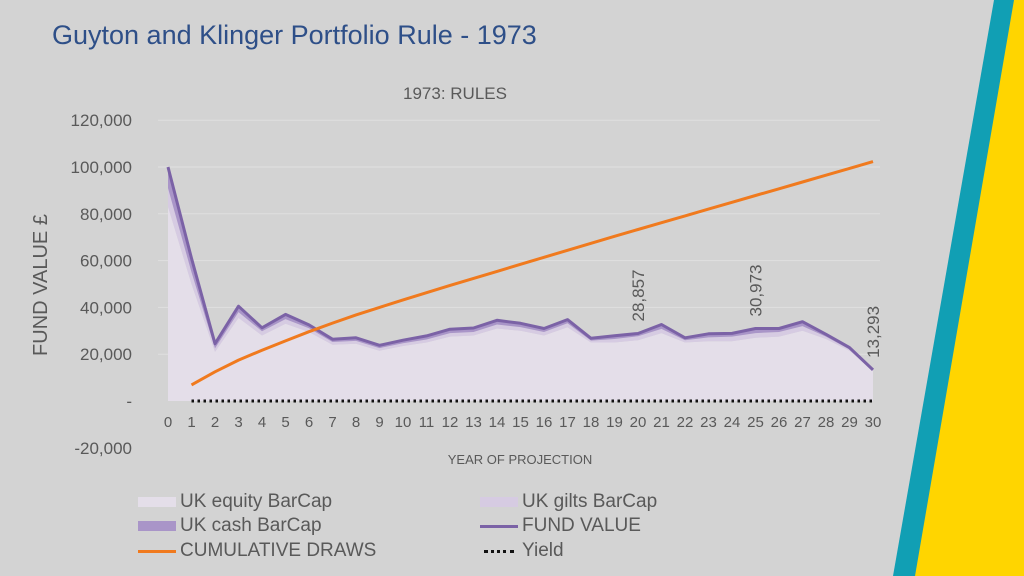 Image resolution: width=1024 pixels, height=576 pixels. Describe the element at coordinates (309, 422) in the screenshot. I see `x-tick-label: 6` at that location.